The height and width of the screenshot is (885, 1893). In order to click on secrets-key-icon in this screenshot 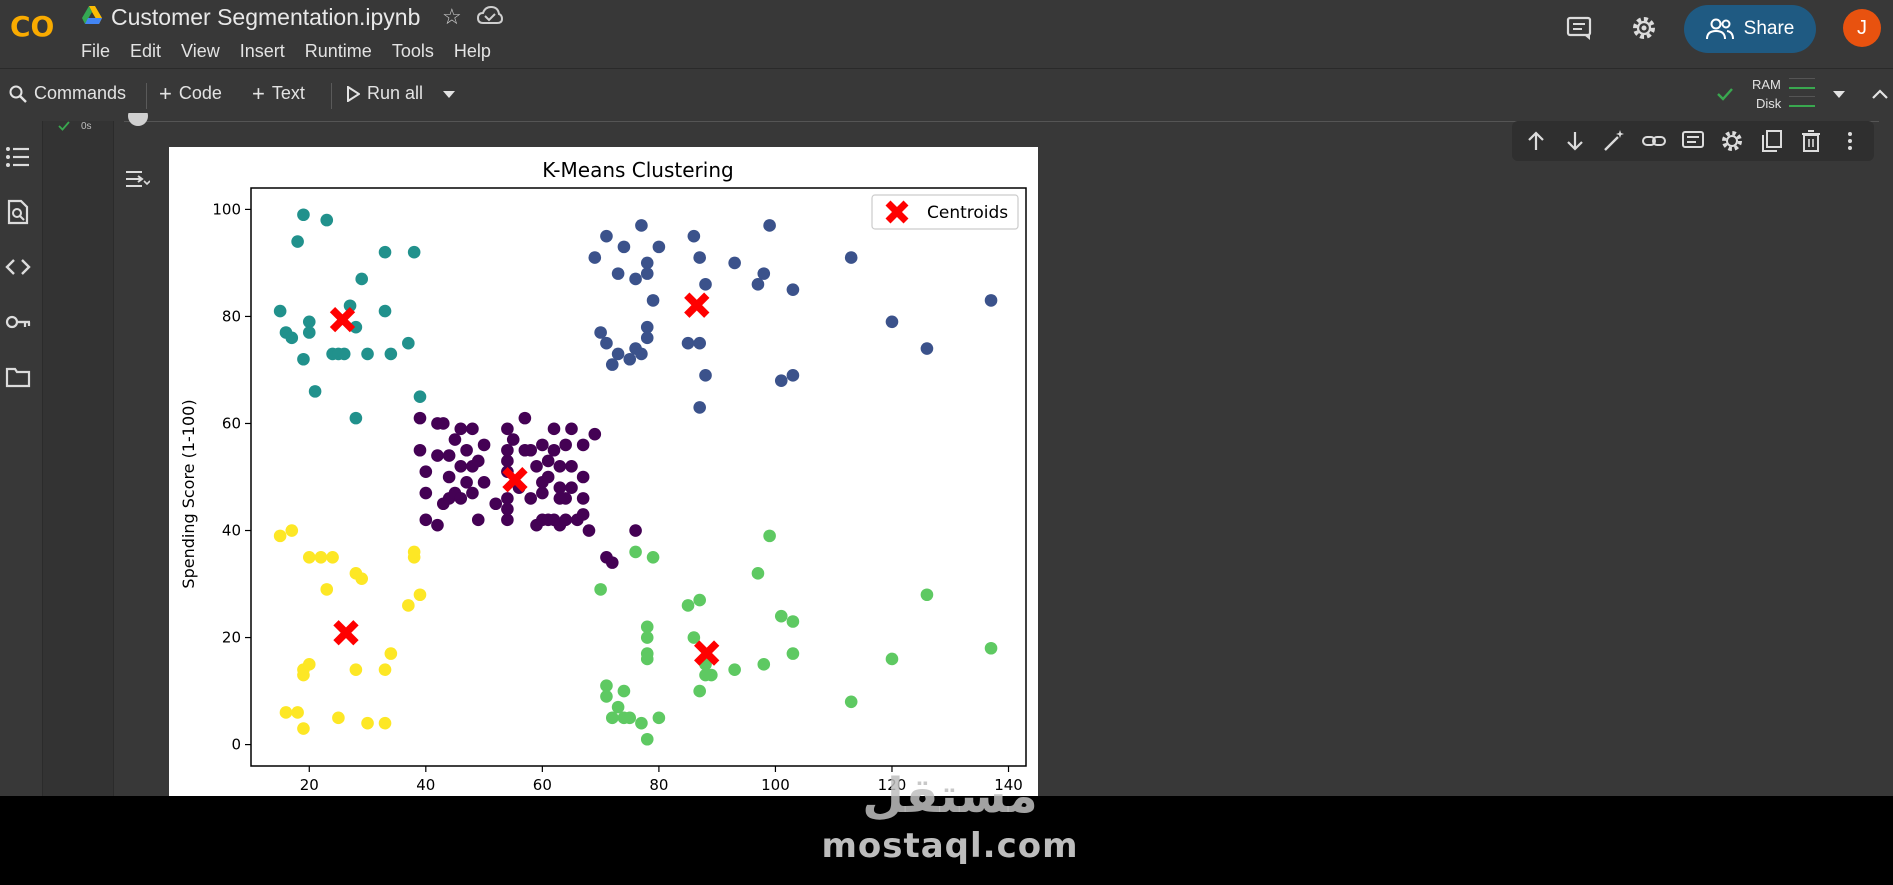, I will do `click(18, 322)`.